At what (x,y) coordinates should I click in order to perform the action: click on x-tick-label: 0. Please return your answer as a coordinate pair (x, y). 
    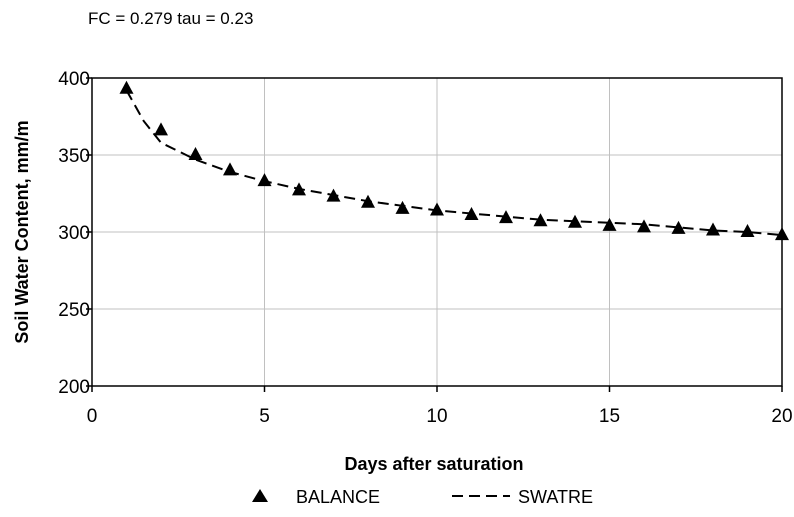
    Looking at the image, I should click on (92, 416).